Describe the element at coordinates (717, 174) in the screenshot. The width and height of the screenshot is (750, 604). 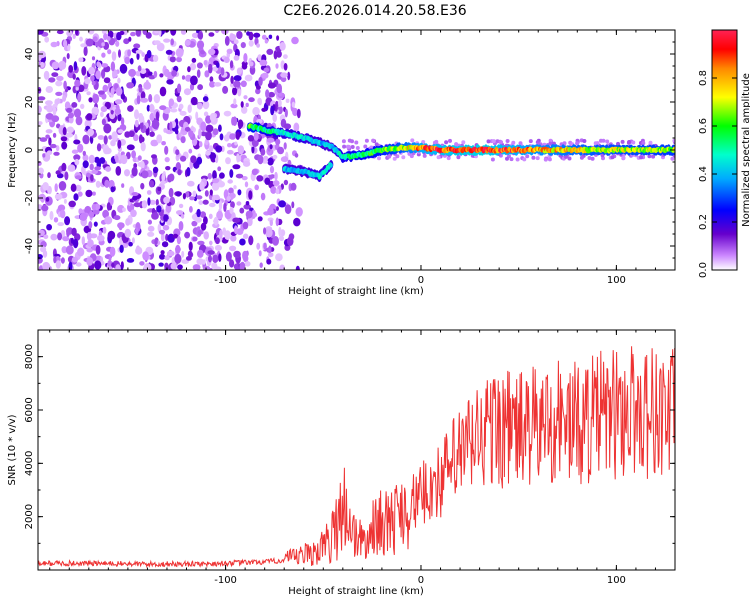
I see `colorbar-ticks: 0.0 0.2 0.4 0.6 0.8` at that location.